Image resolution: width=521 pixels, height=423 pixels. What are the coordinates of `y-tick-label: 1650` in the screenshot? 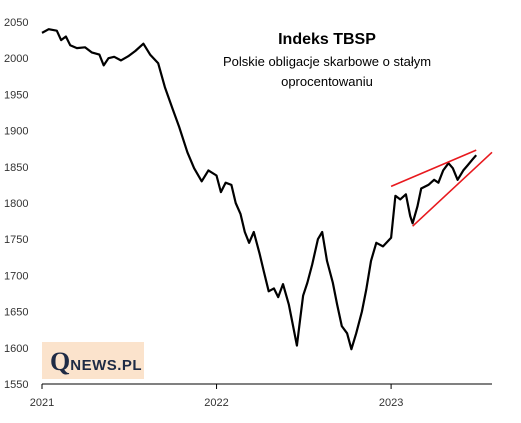 It's located at (16, 313).